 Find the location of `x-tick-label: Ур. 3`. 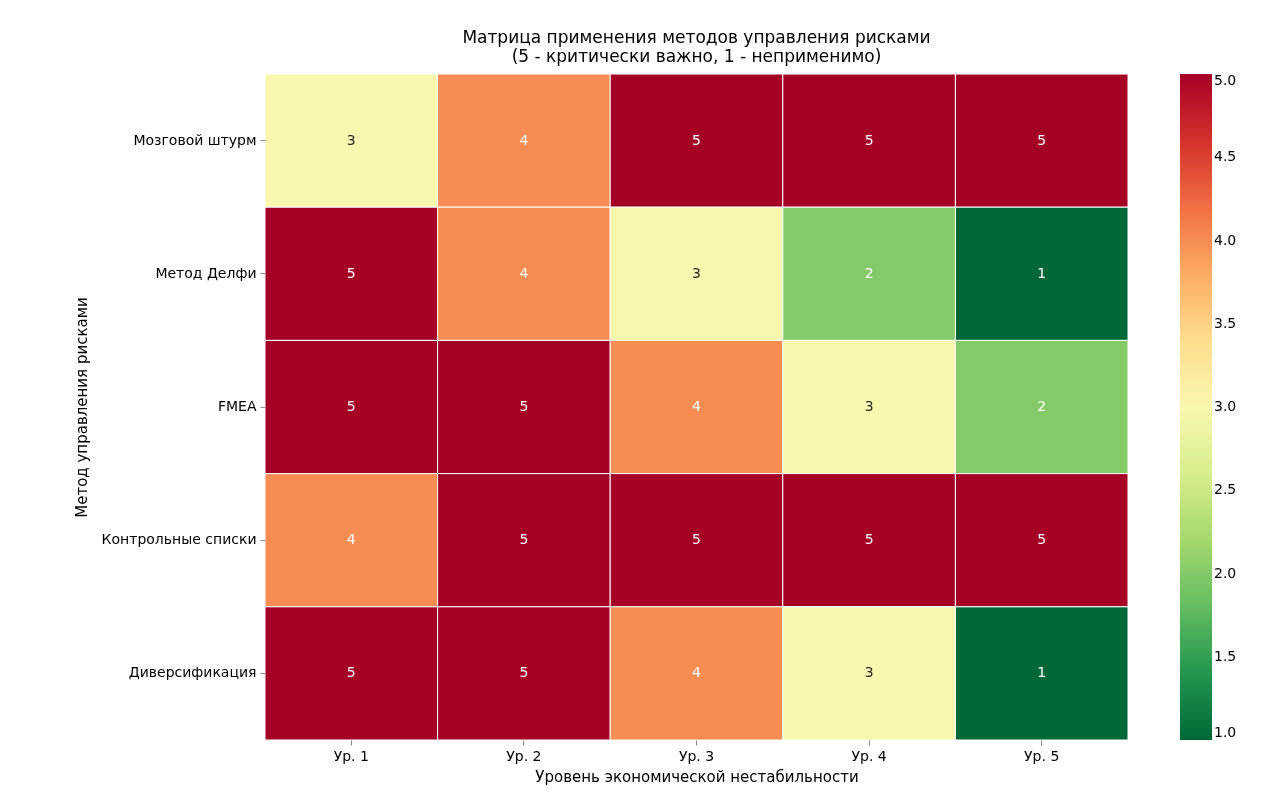

x-tick-label: Ур. 3 is located at coordinates (696, 755).